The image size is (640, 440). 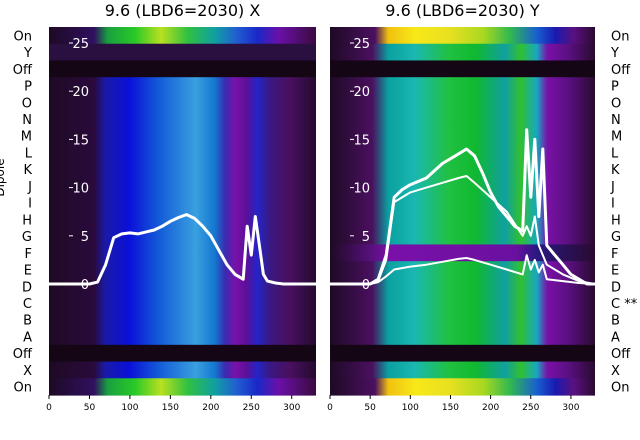 I want to click on chart-title: 9.6 (LBD6=2030) Y, so click(x=462, y=10).